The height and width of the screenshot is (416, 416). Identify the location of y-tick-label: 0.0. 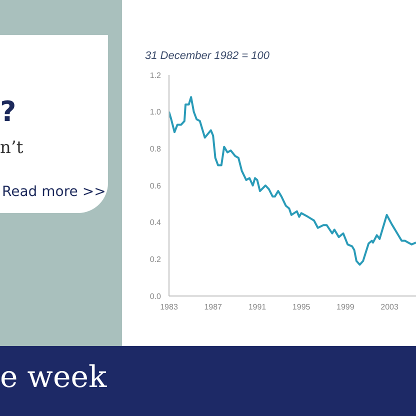
(156, 296).